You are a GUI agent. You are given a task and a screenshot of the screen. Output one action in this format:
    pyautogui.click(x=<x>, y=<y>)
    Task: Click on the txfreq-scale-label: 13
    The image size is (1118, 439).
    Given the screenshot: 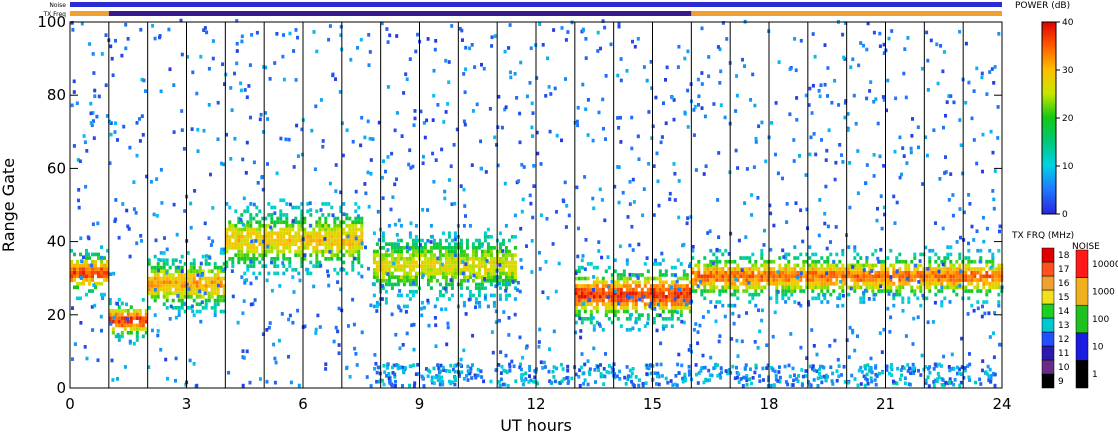 What is the action you would take?
    pyautogui.click(x=1063, y=326)
    